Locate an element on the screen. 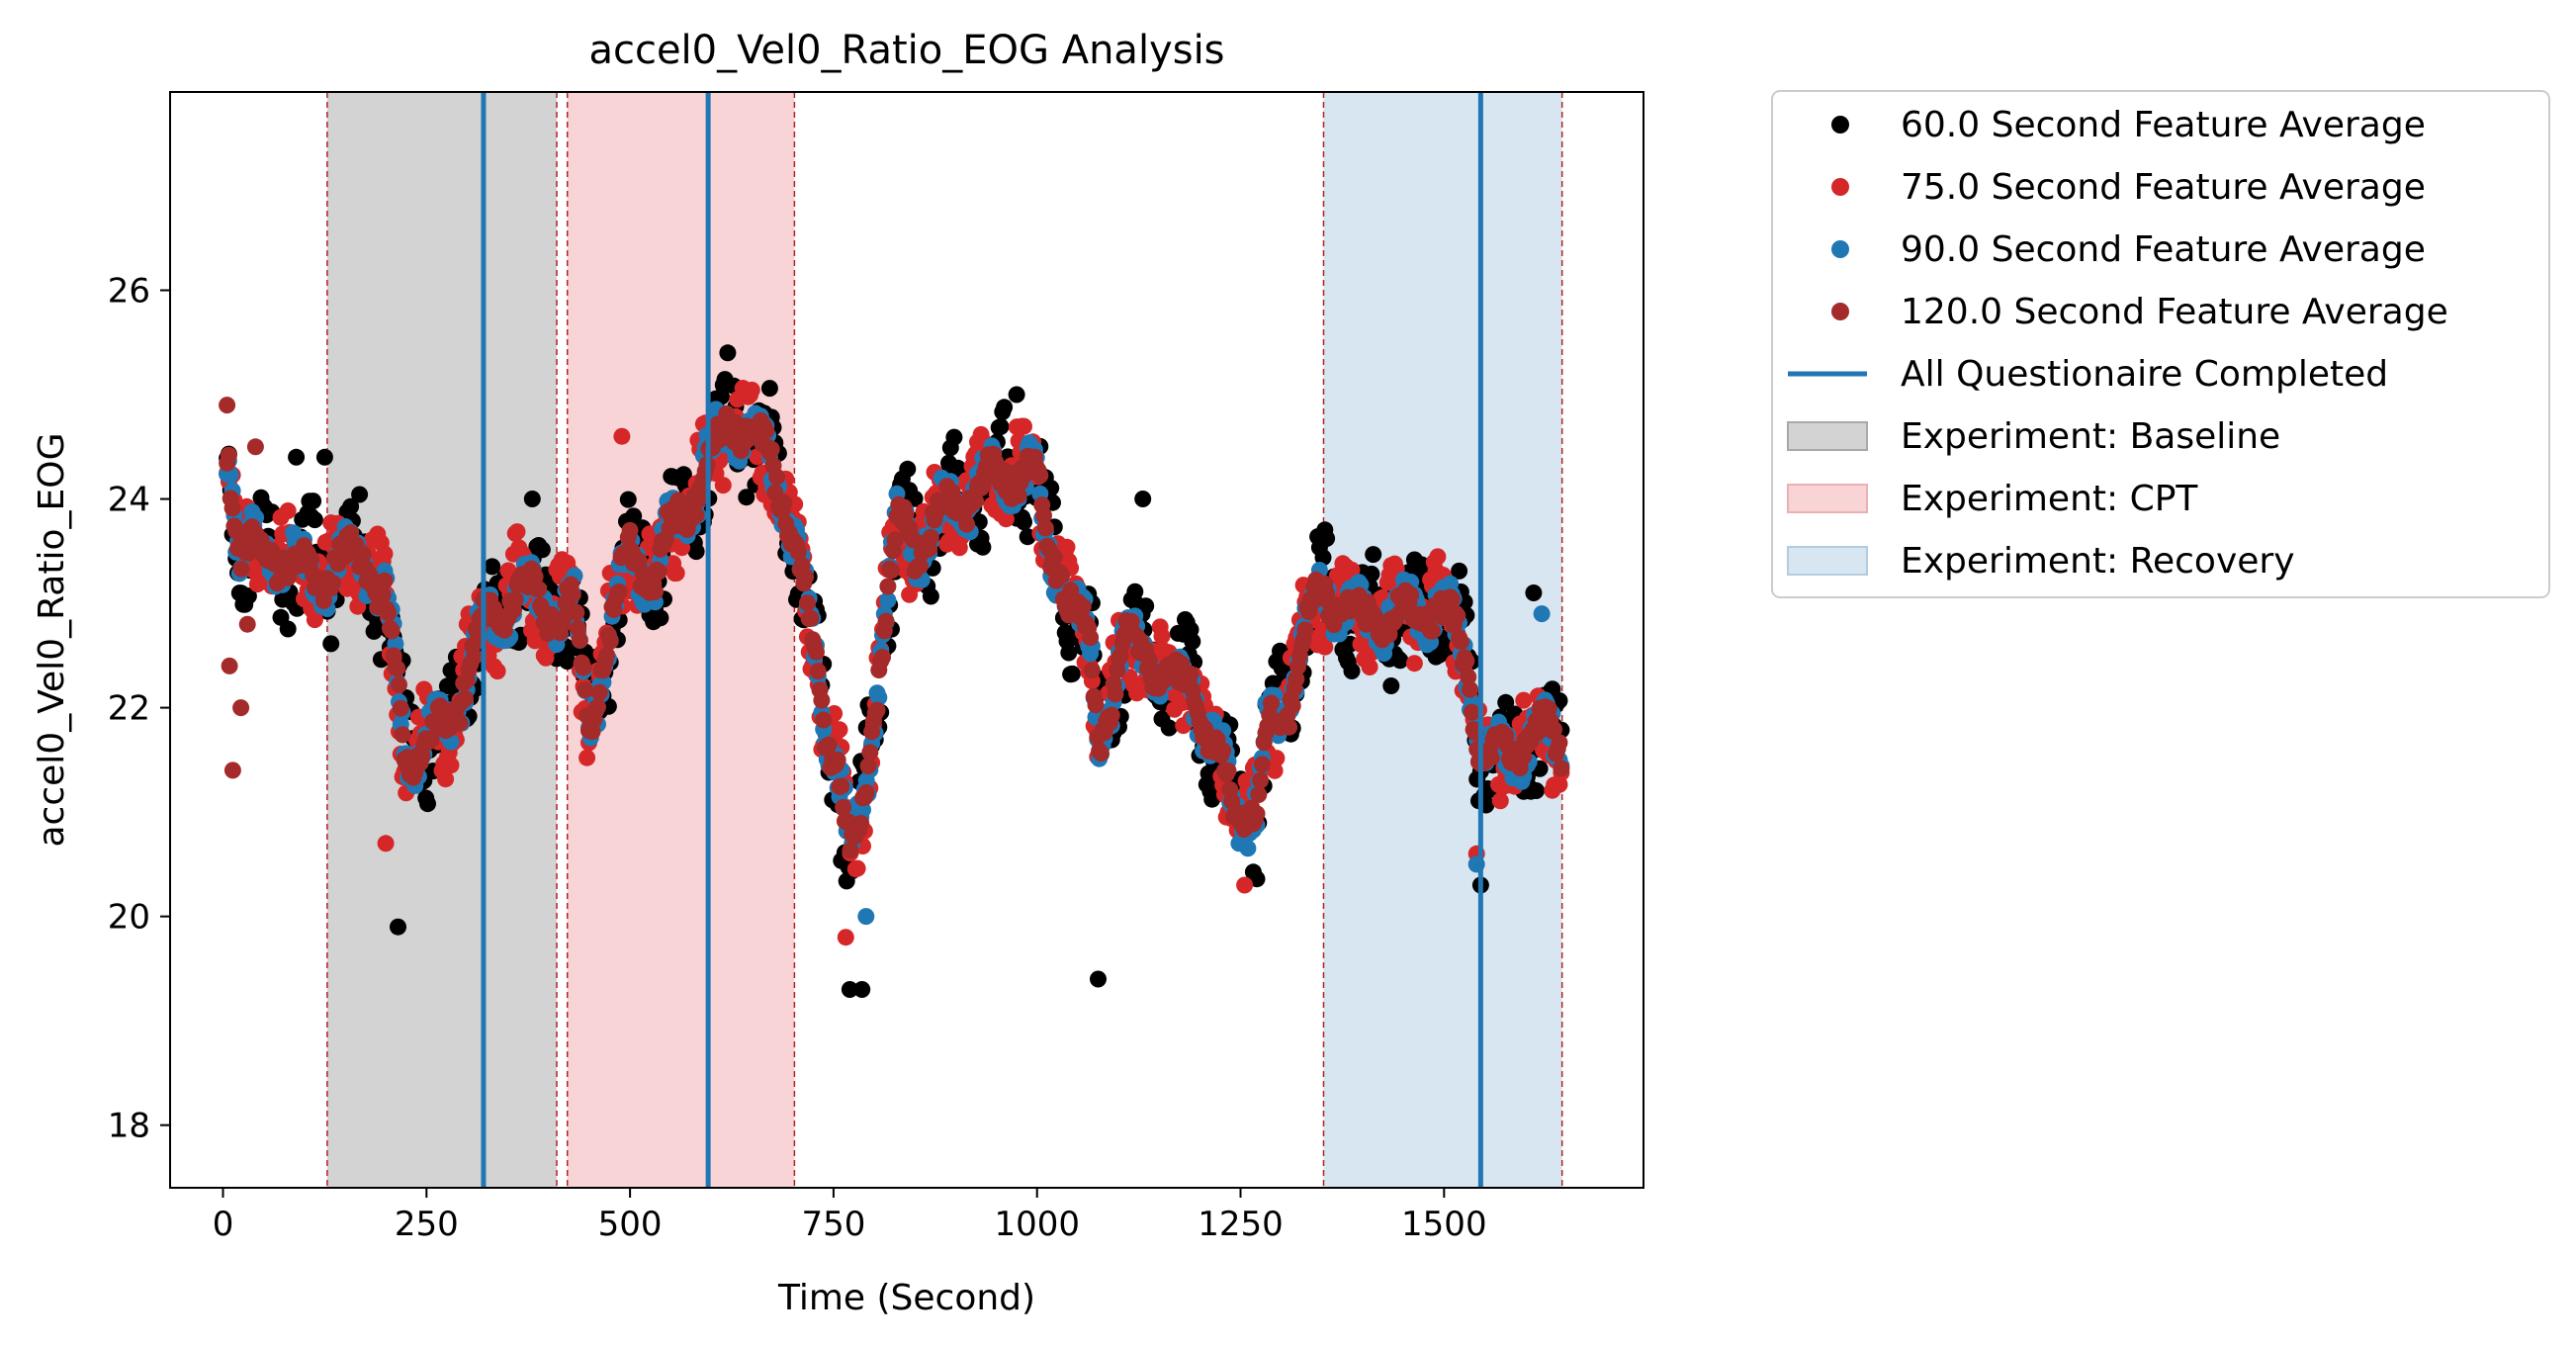  legend-label-75s: 75.0 Second Feature Average is located at coordinates (2163, 187).